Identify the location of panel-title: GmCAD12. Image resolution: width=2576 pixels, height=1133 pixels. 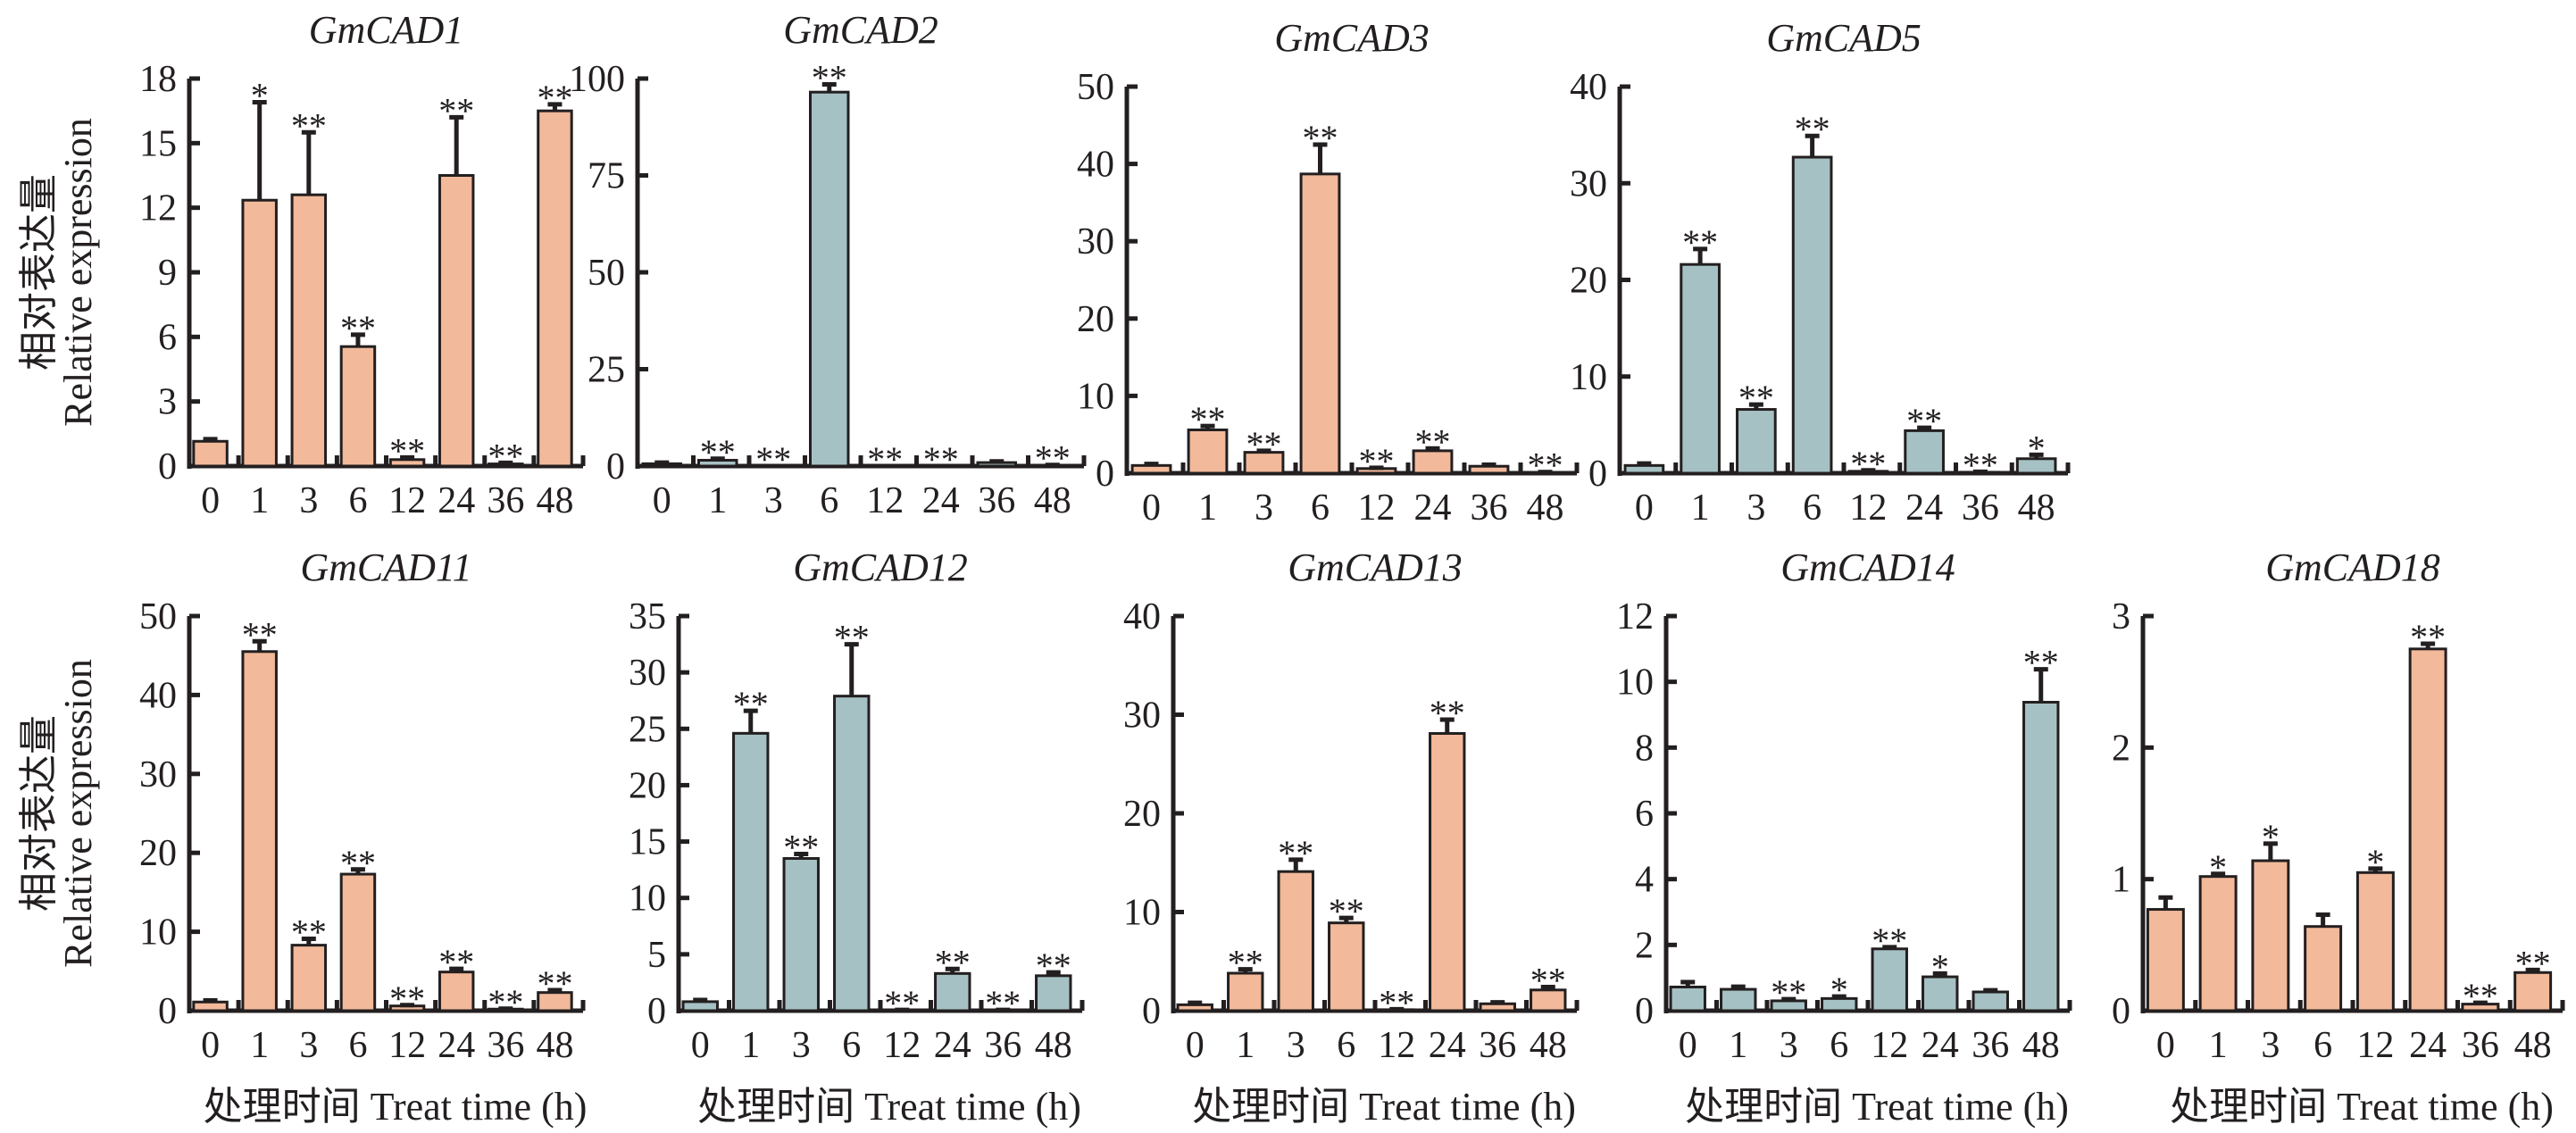
(880, 567).